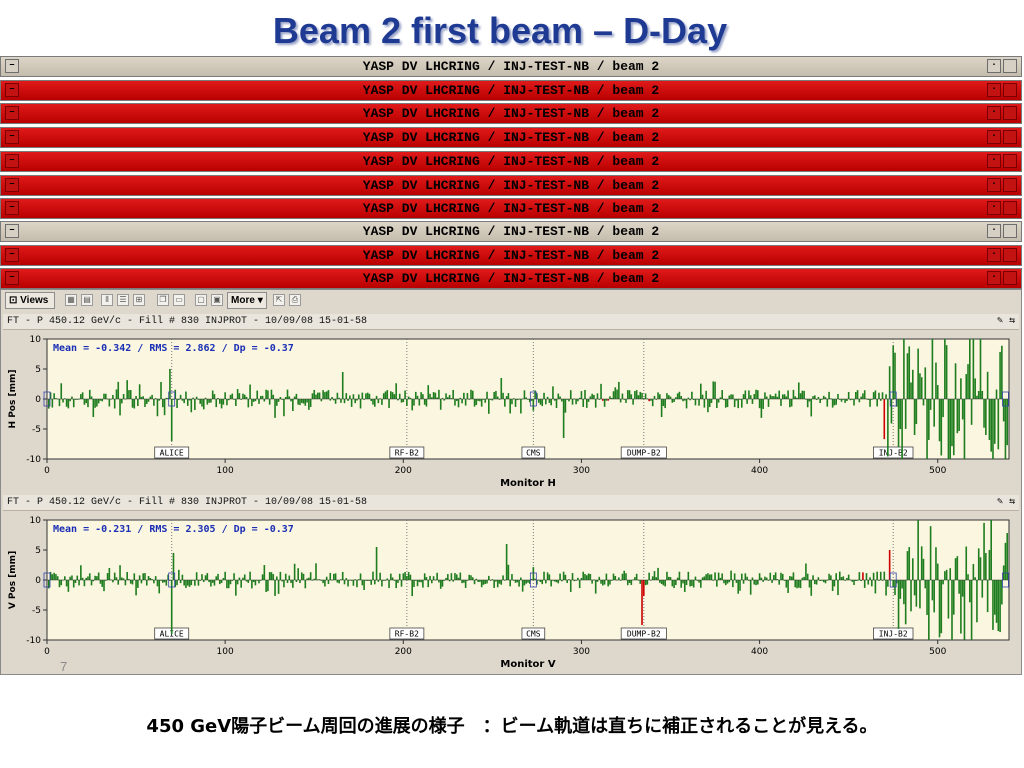  What do you see at coordinates (71, 300) in the screenshot?
I see `layout-icon: ▦` at bounding box center [71, 300].